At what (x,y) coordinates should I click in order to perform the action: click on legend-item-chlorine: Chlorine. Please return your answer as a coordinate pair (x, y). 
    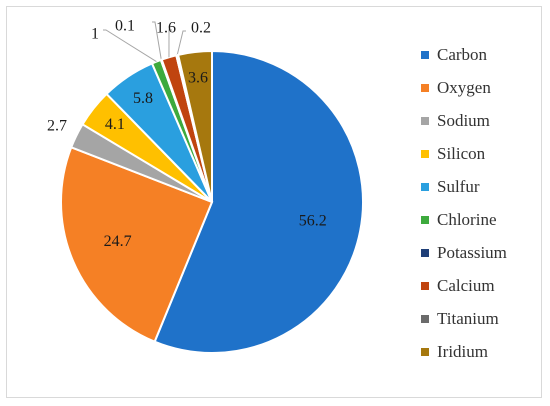
    Looking at the image, I should click on (464, 219).